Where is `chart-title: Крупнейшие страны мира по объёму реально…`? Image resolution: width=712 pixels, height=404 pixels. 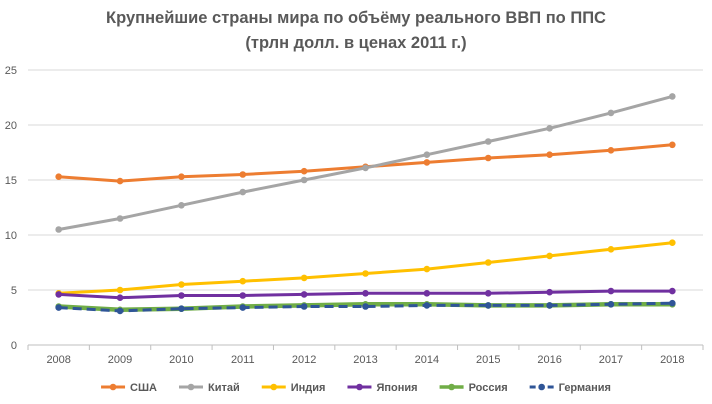 chart-title: Крупнейшие страны мира по объёму реально… is located at coordinates (356, 18).